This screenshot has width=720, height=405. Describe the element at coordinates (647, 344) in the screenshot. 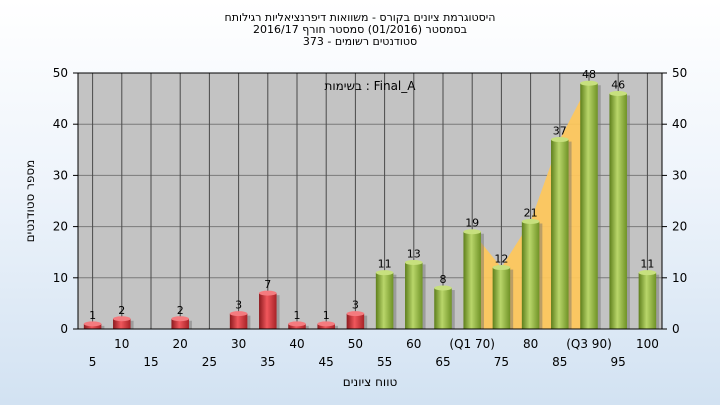

I see `x-tick-label: 100` at that location.